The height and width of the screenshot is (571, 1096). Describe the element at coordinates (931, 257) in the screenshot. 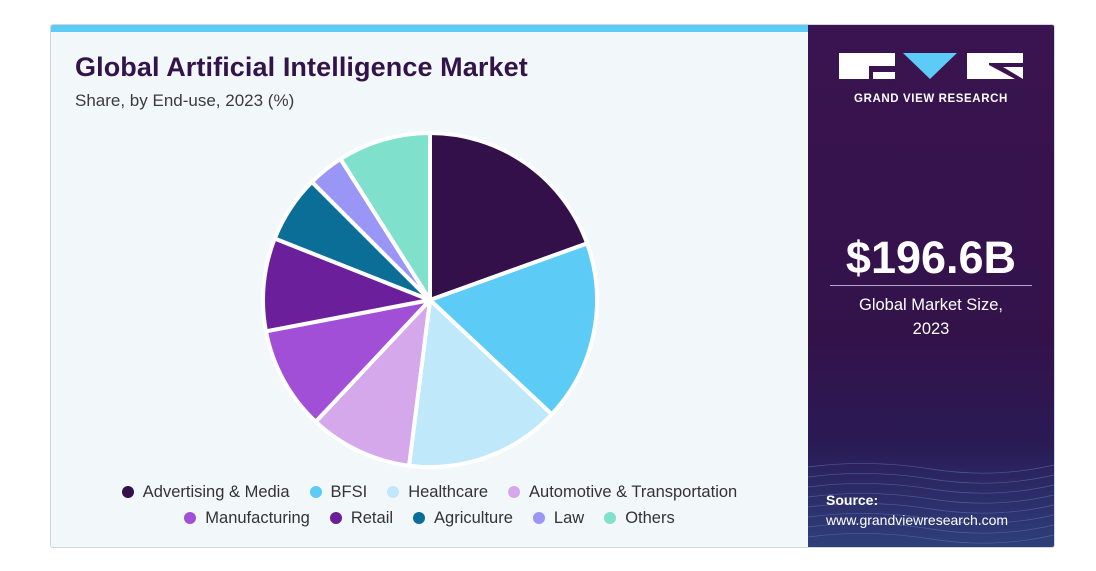

I see `market-size-value: $196.6B` at that location.